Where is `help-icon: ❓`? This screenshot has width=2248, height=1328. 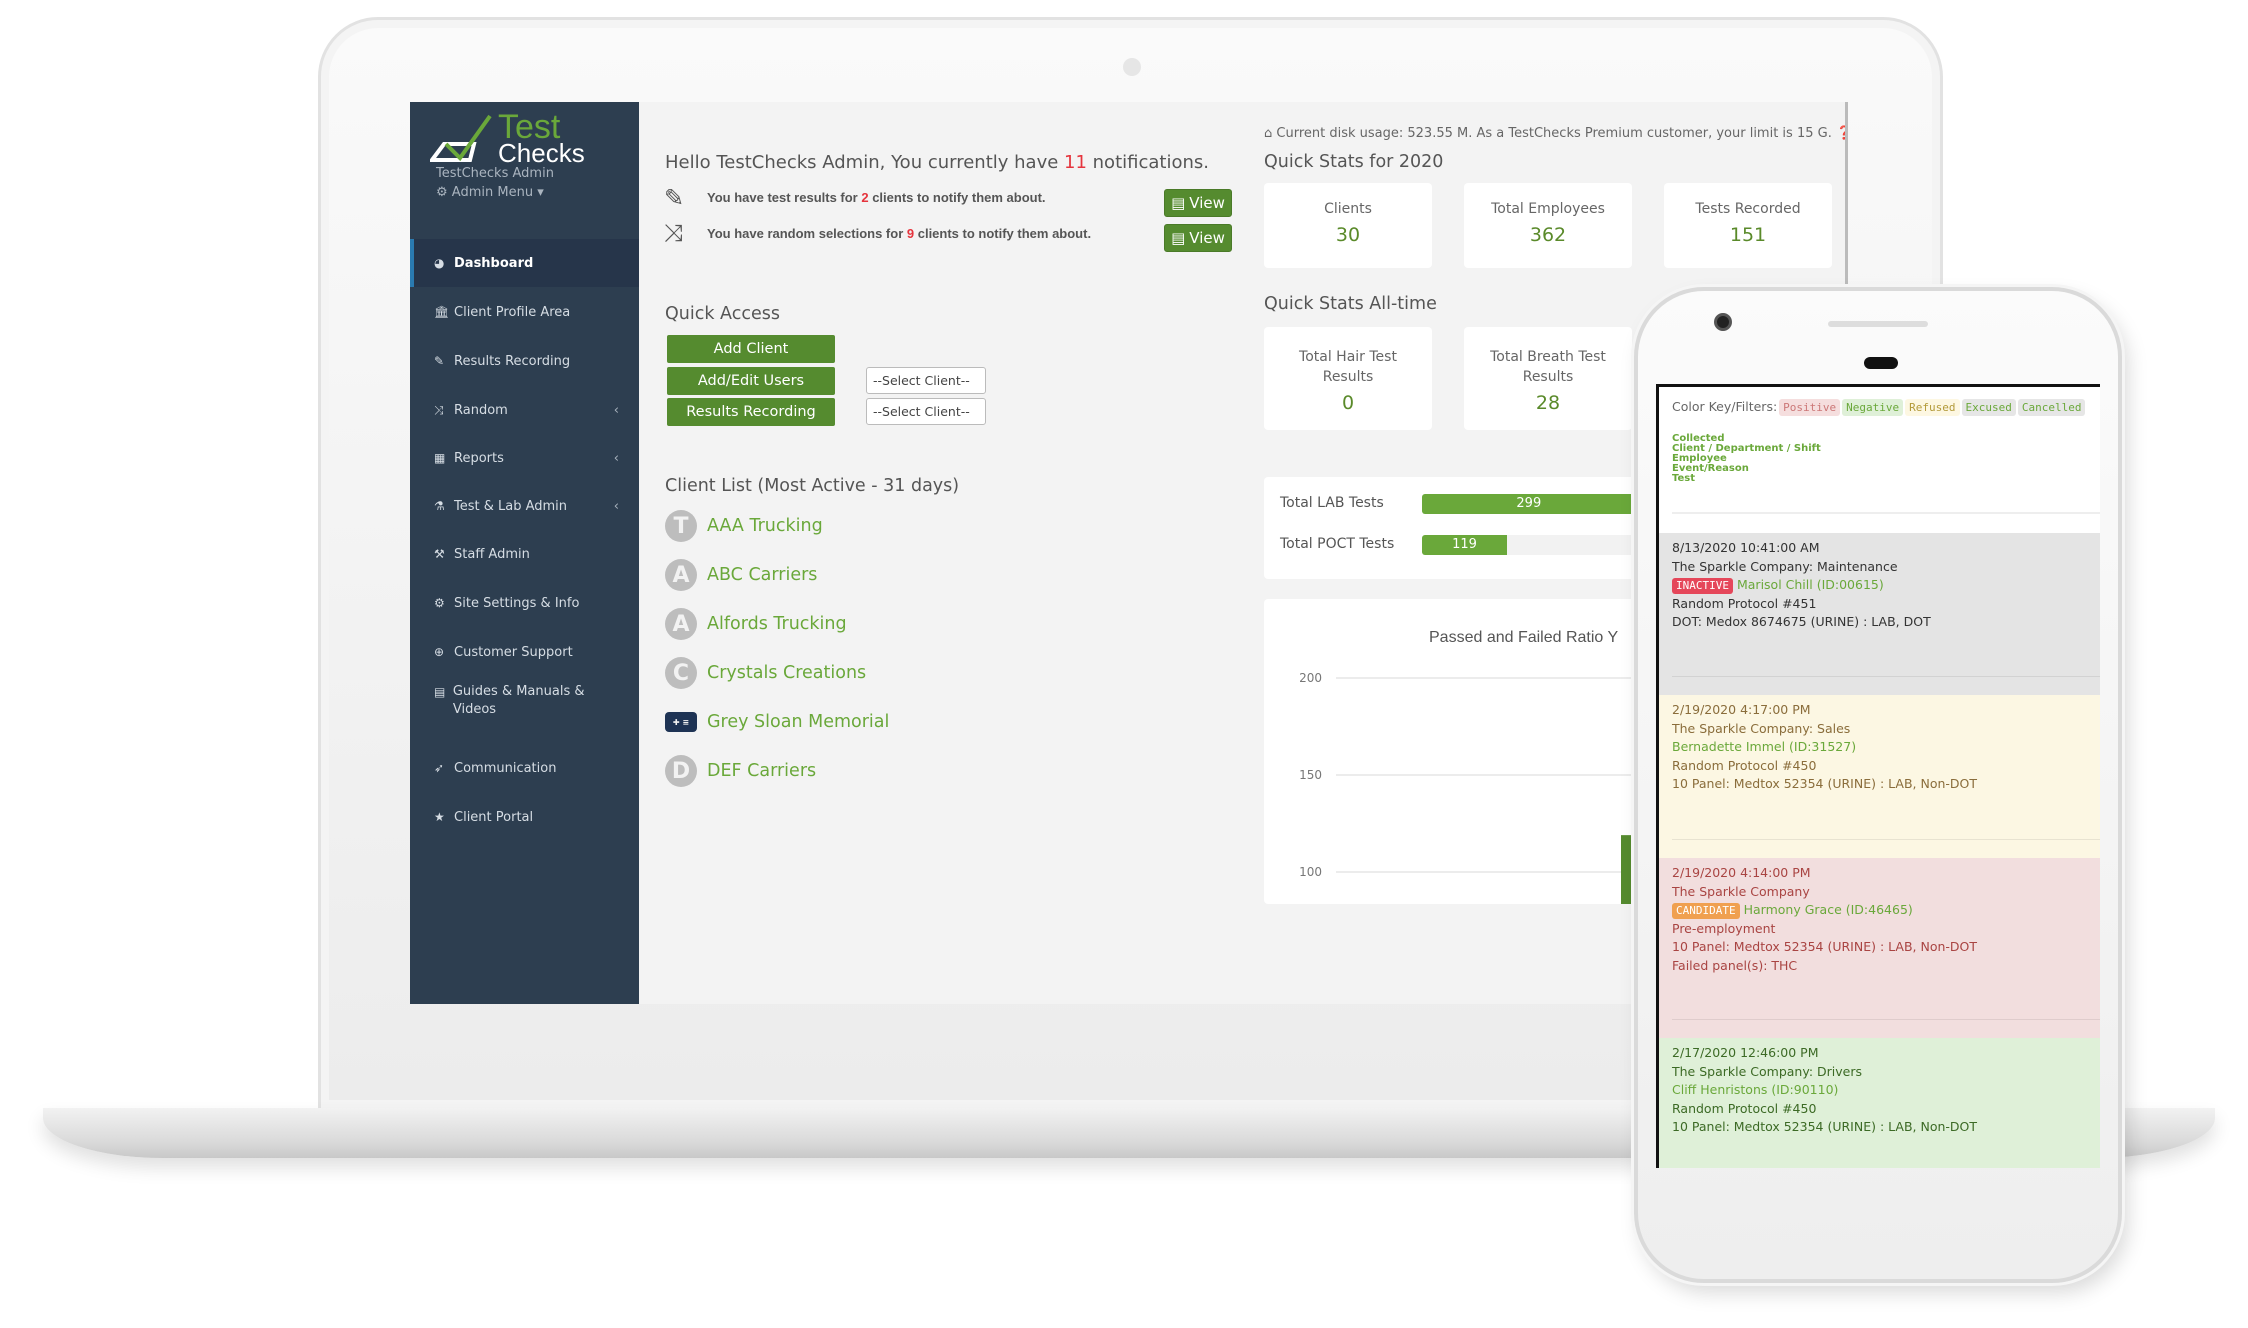
help-icon: ❓ is located at coordinates (1840, 133).